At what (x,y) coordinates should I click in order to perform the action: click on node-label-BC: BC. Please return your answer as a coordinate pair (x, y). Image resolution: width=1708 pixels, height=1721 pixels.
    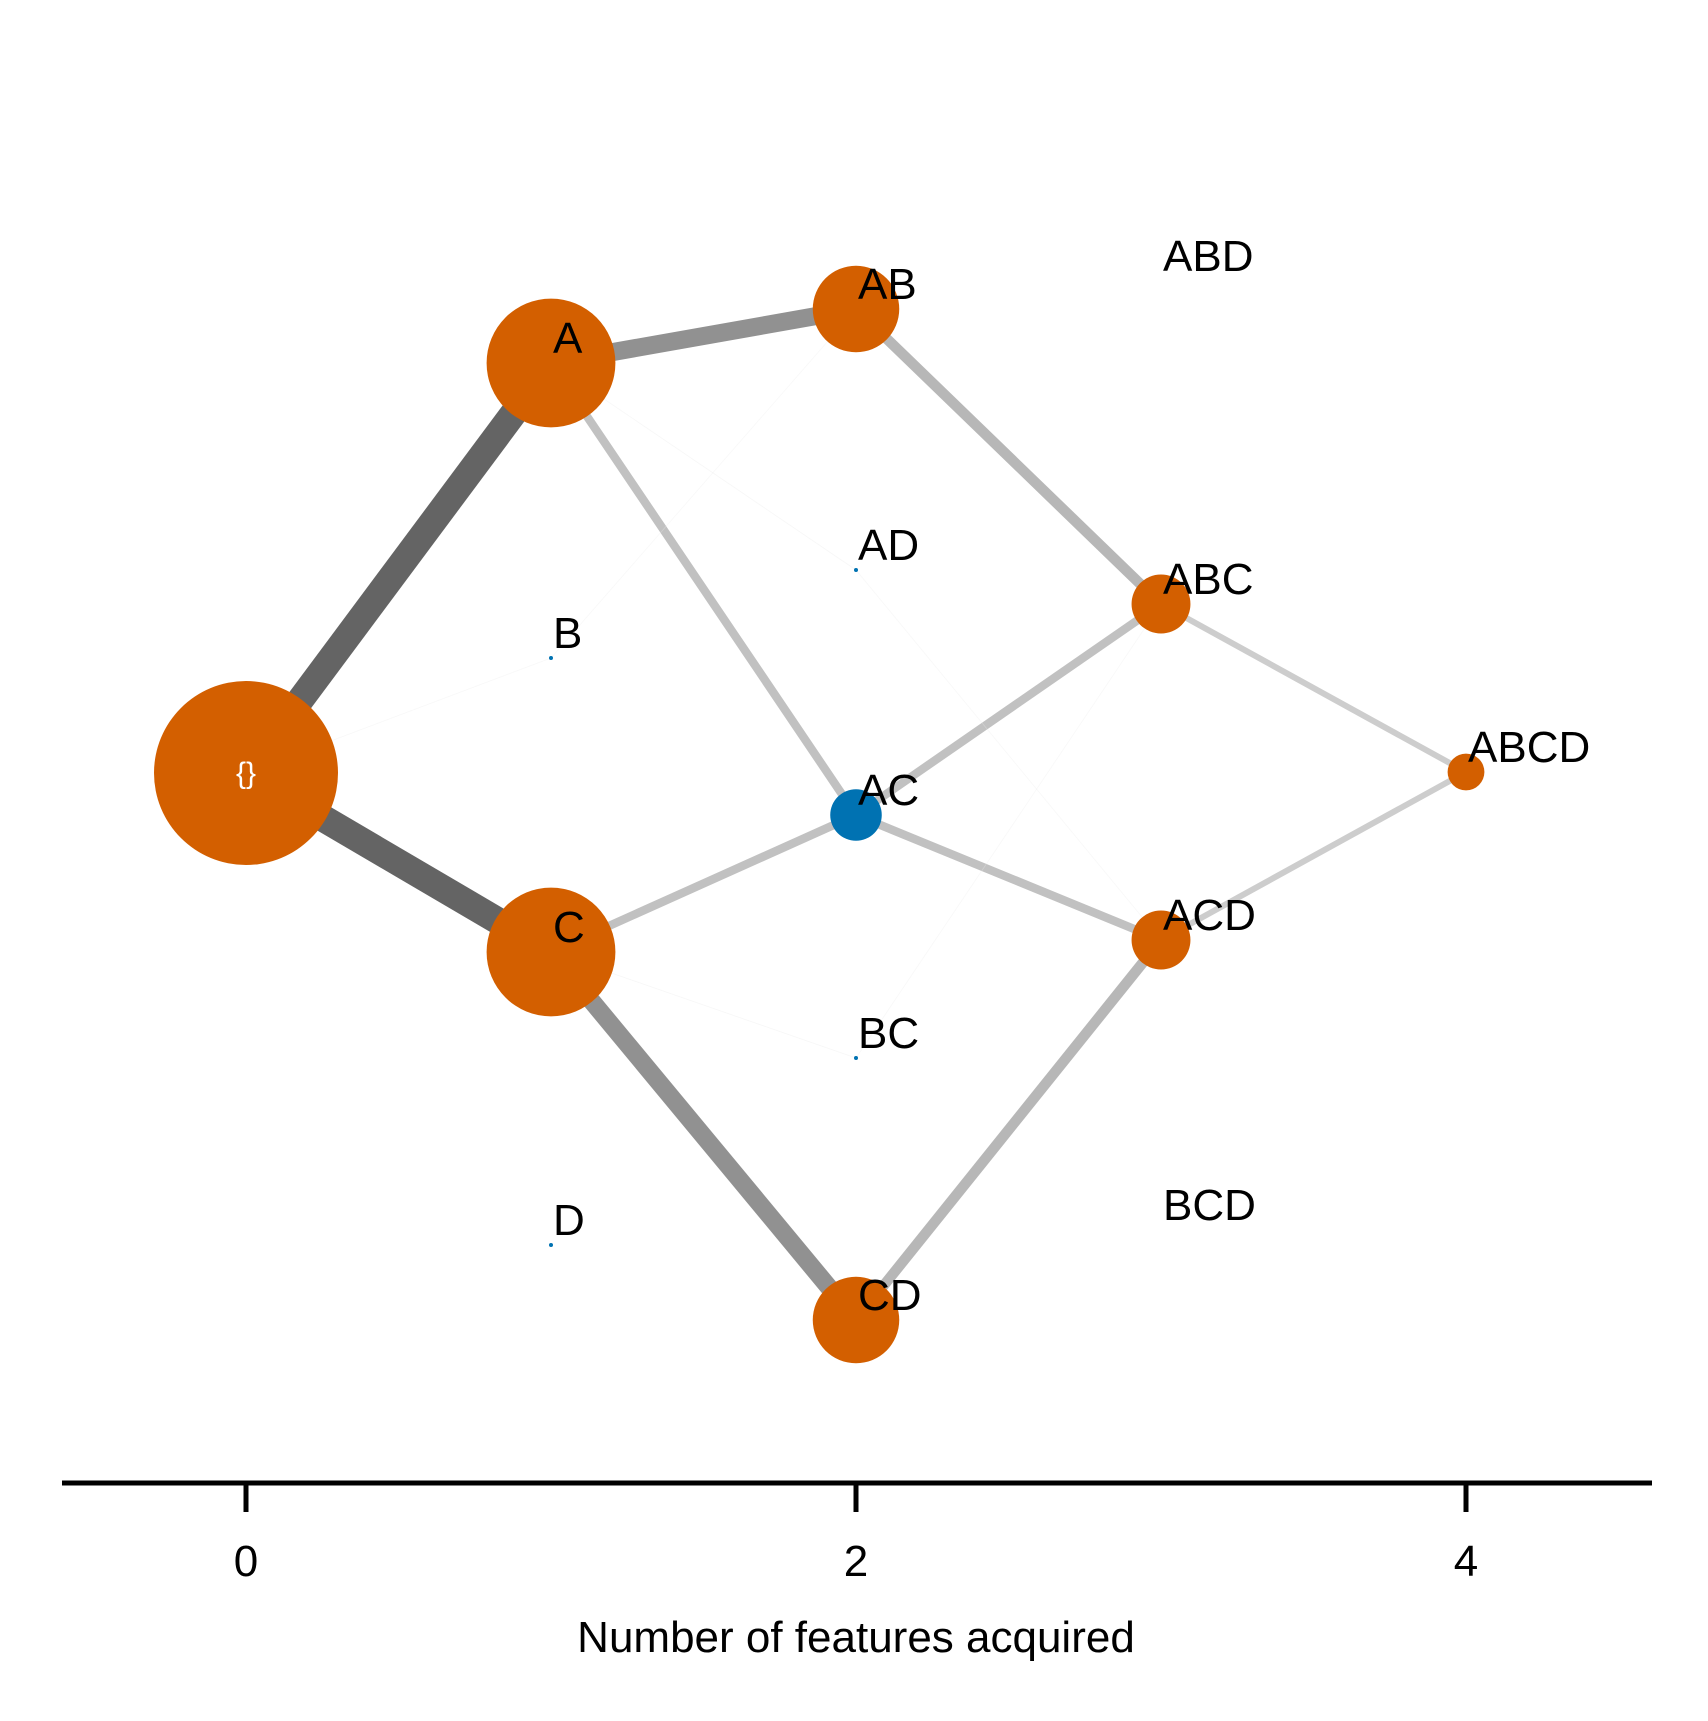
    Looking at the image, I should click on (888, 1033).